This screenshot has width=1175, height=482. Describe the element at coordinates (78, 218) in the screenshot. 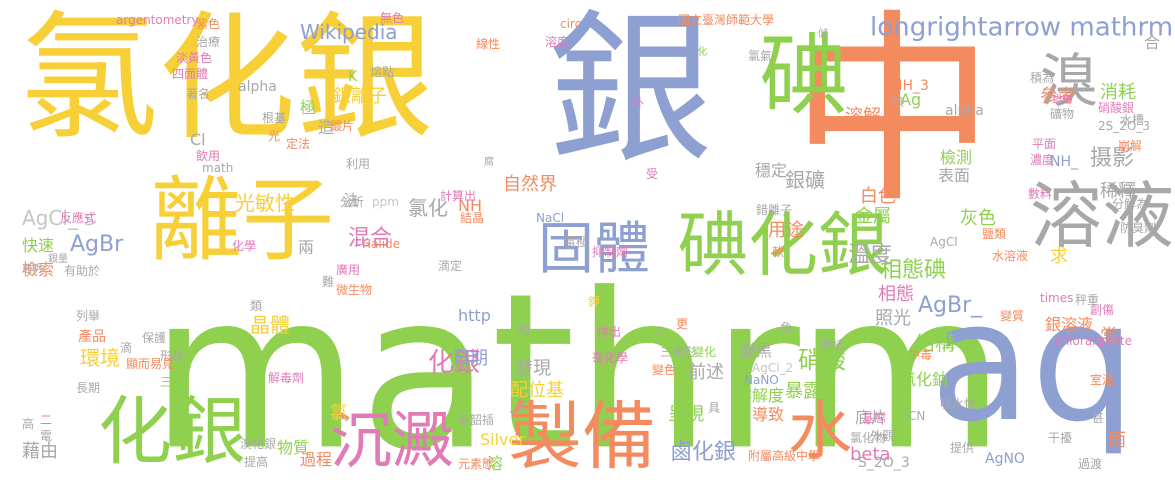

I see `word-reaction-formula: 反應式` at that location.